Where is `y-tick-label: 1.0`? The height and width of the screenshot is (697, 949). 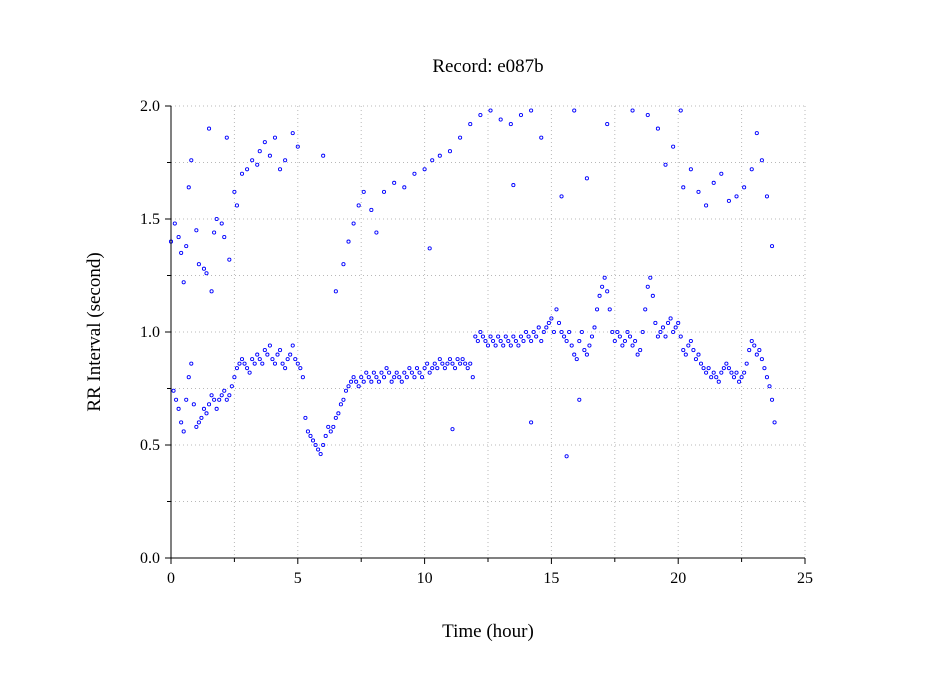
y-tick-label: 1.0 is located at coordinates (150, 332).